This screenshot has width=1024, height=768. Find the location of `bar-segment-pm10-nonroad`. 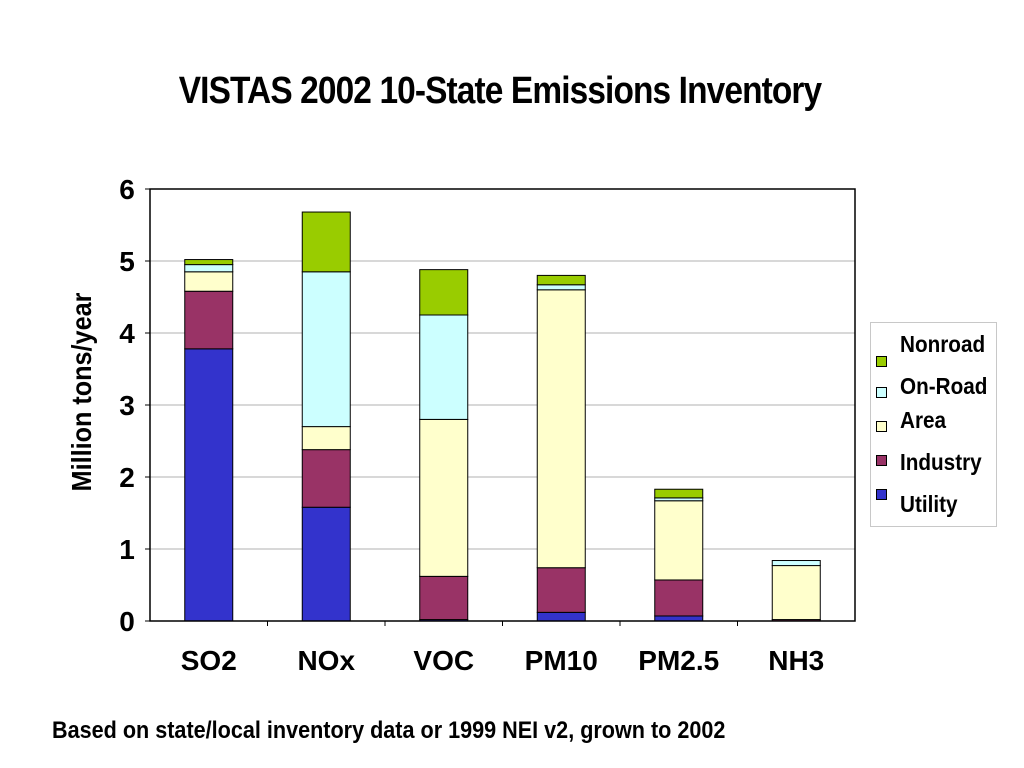

bar-segment-pm10-nonroad is located at coordinates (561, 280).